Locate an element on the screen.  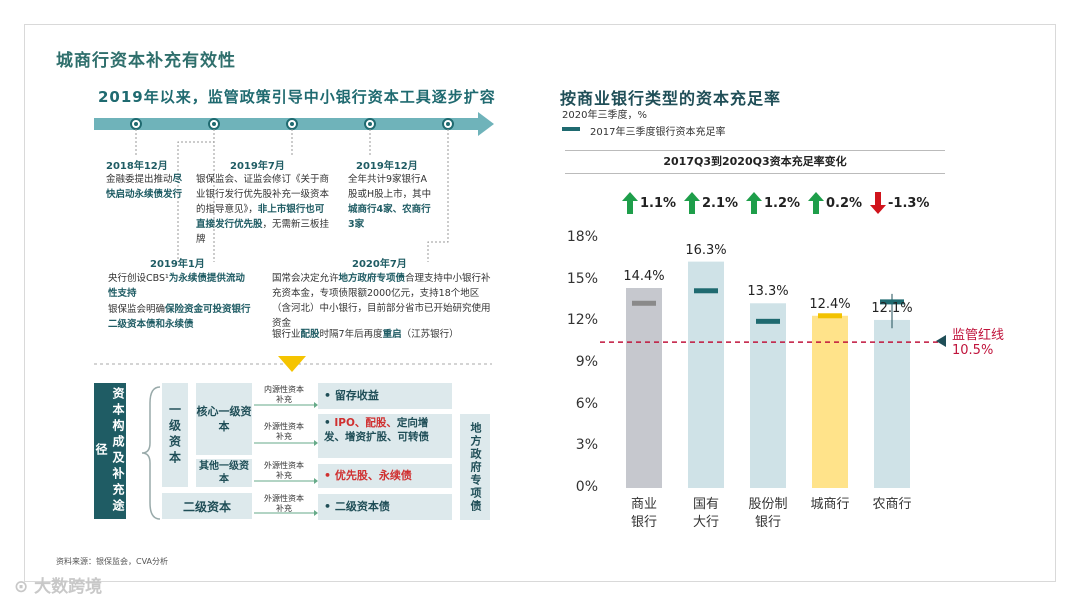
change-value: 2.1% is located at coordinates (720, 203).